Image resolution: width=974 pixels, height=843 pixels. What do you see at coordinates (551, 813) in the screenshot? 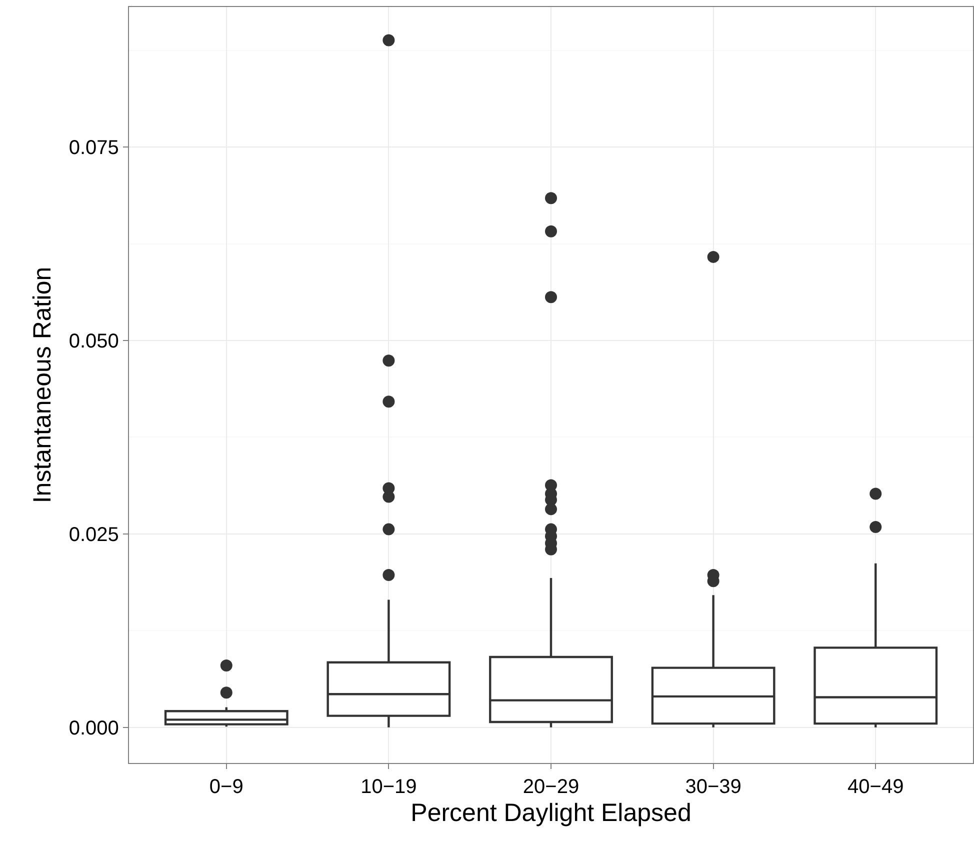
I see `x-axis-title: Percent Daylight Elapsed` at bounding box center [551, 813].